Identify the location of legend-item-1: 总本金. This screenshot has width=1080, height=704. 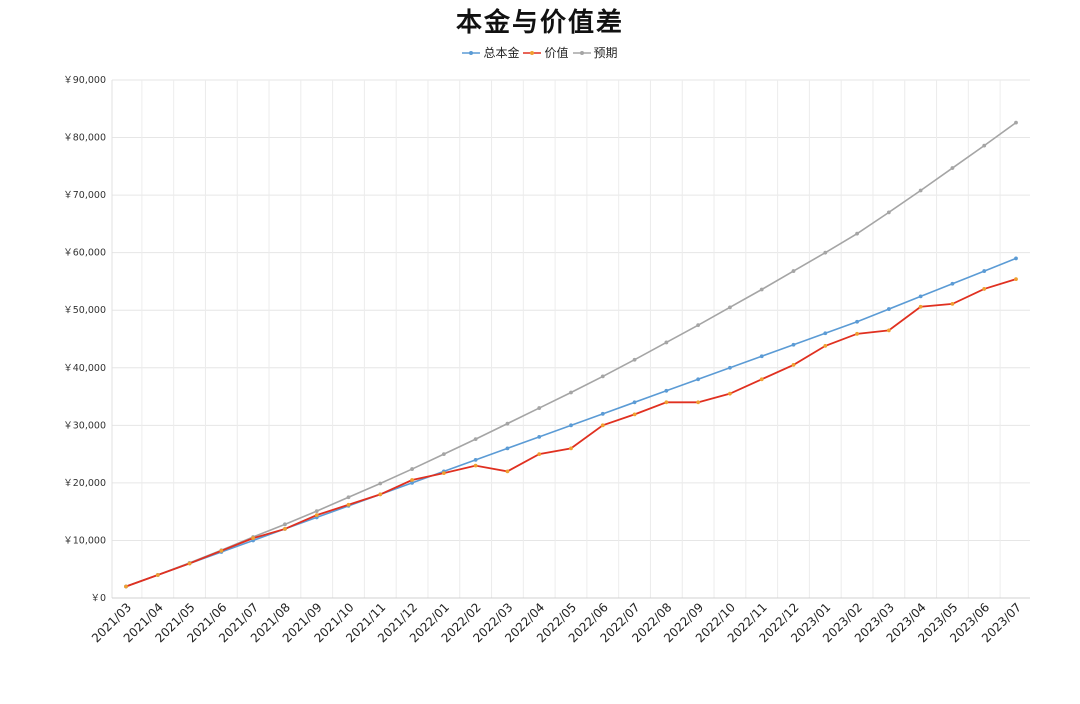
(490, 52).